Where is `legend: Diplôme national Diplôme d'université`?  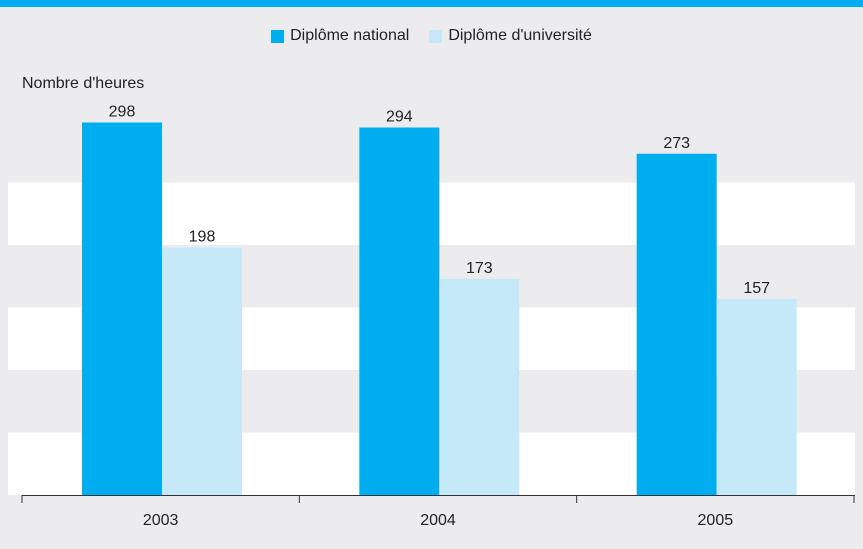
legend: Diplôme national Diplôme d'université is located at coordinates (431, 36).